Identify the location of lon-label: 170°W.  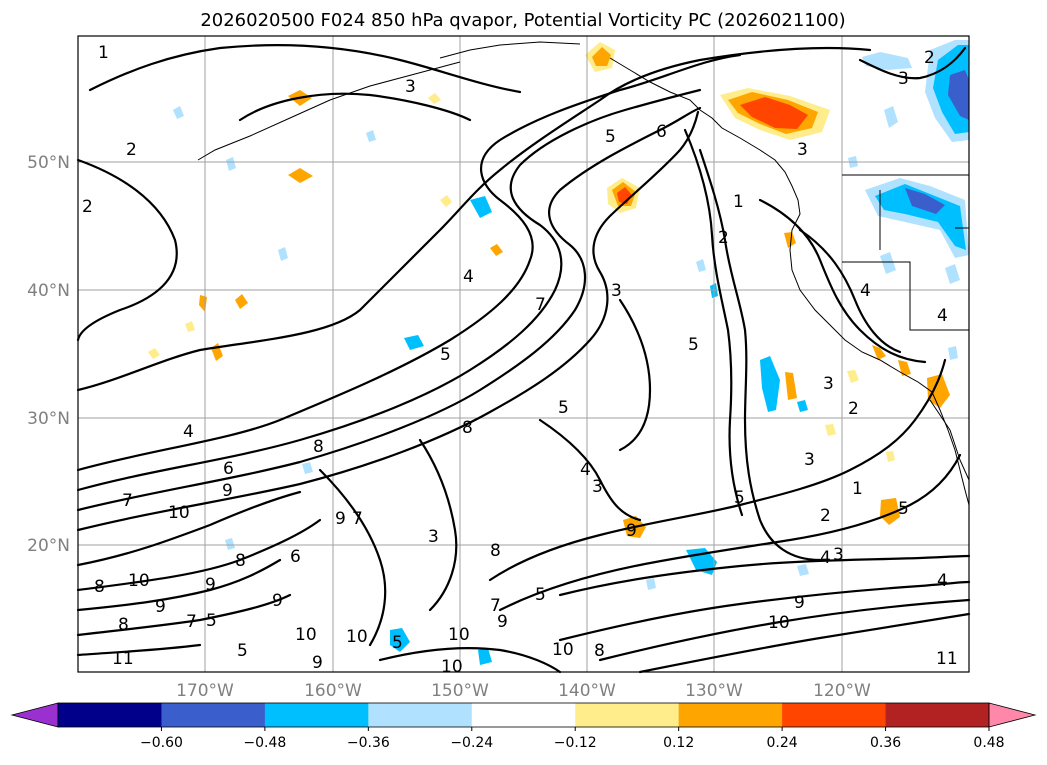
(205, 691).